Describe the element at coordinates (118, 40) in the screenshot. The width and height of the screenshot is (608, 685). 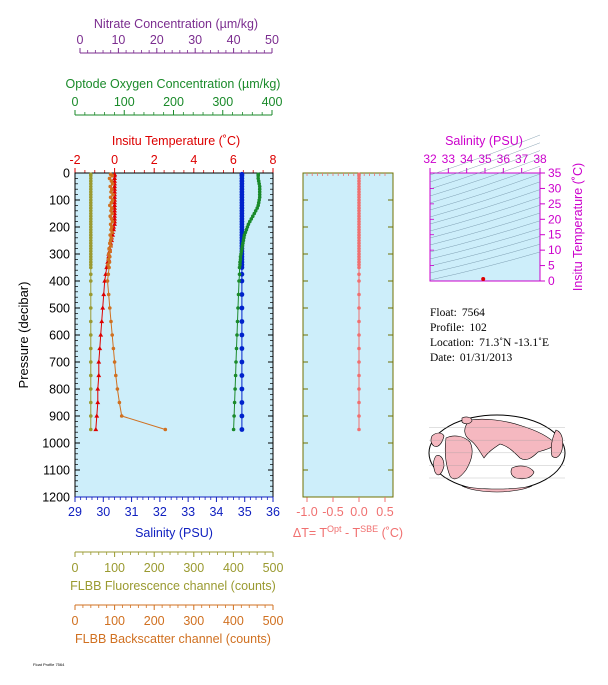
I see `nitrate-tick-label: 10` at that location.